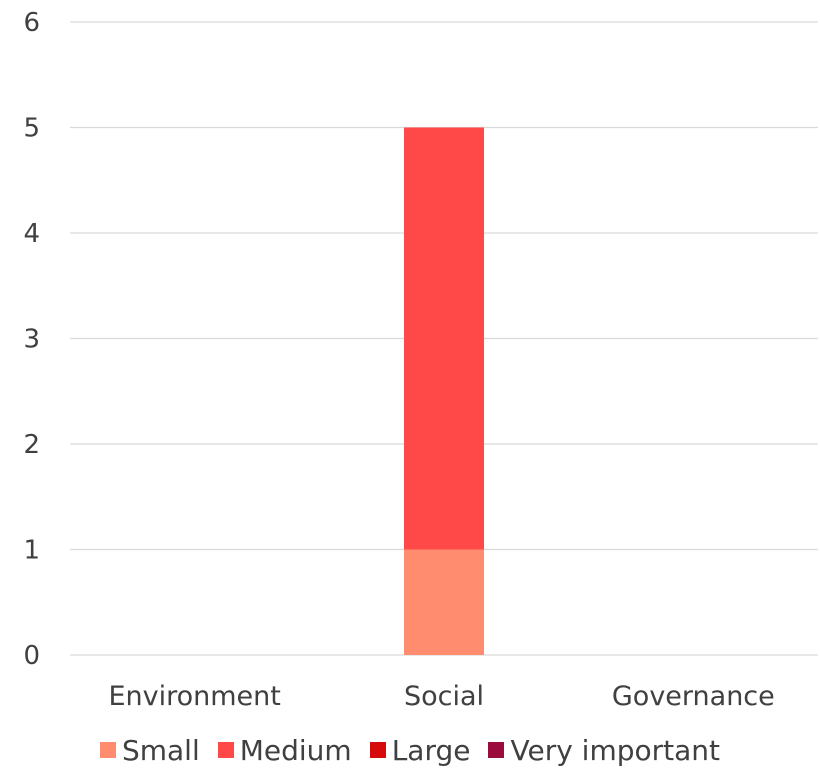 This screenshot has height=779, width=820. I want to click on legend-item: Very important, so click(604, 750).